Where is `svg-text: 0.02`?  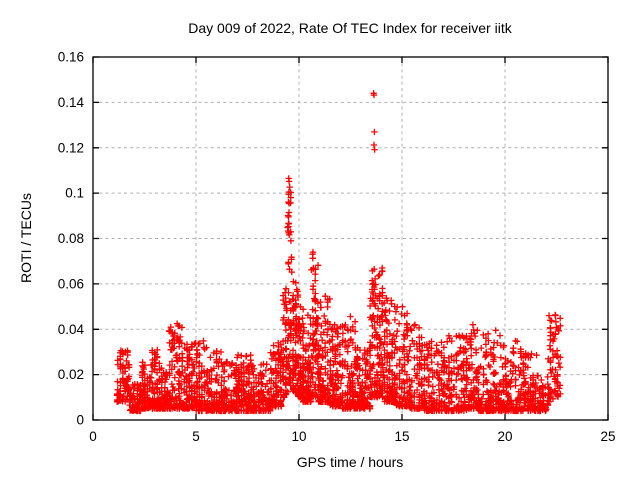 svg-text: 0.02 is located at coordinates (71, 374).